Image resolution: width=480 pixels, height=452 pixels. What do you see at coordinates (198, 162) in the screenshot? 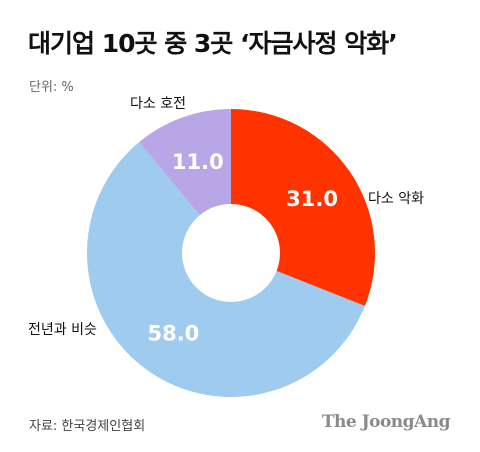
I see `slice-value-label: 11.0` at bounding box center [198, 162].